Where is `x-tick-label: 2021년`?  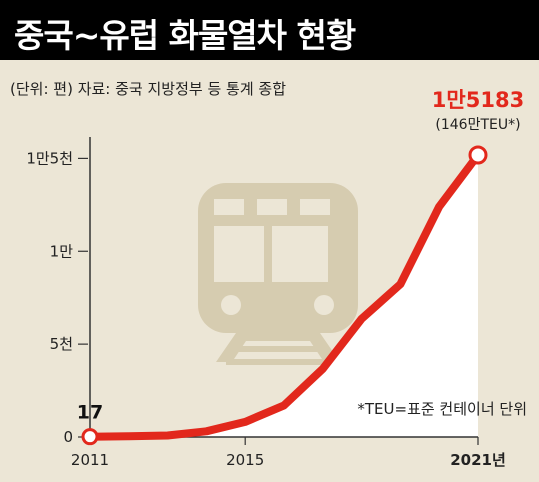
x-tick-label: 2021년 is located at coordinates (478, 460).